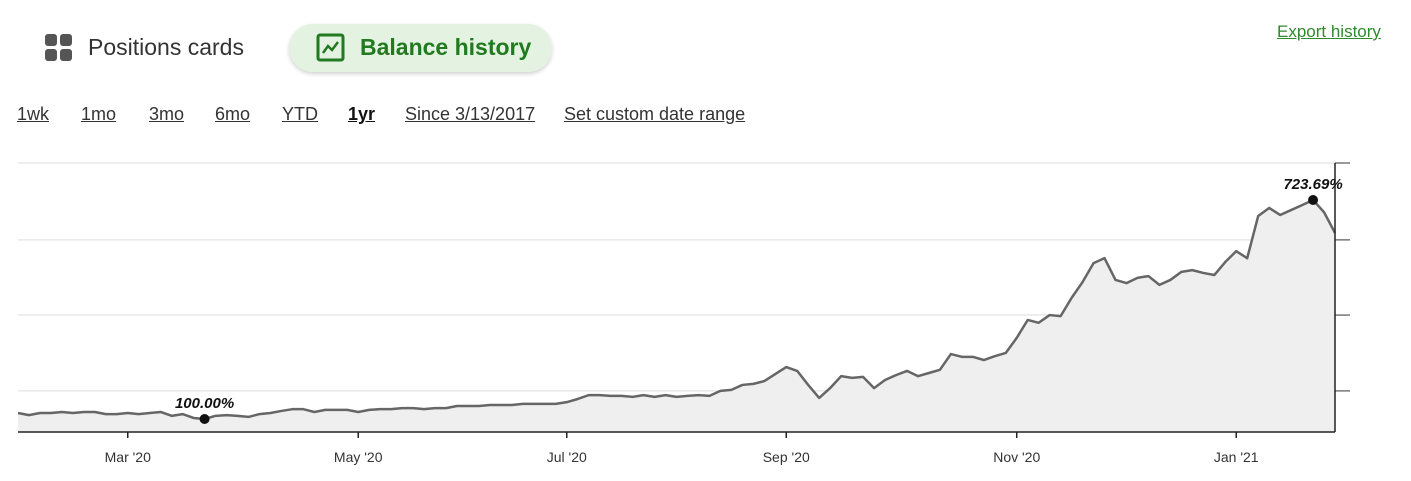 This screenshot has width=1411, height=481. Describe the element at coordinates (233, 114) in the screenshot. I see `range-link: 6mo` at that location.